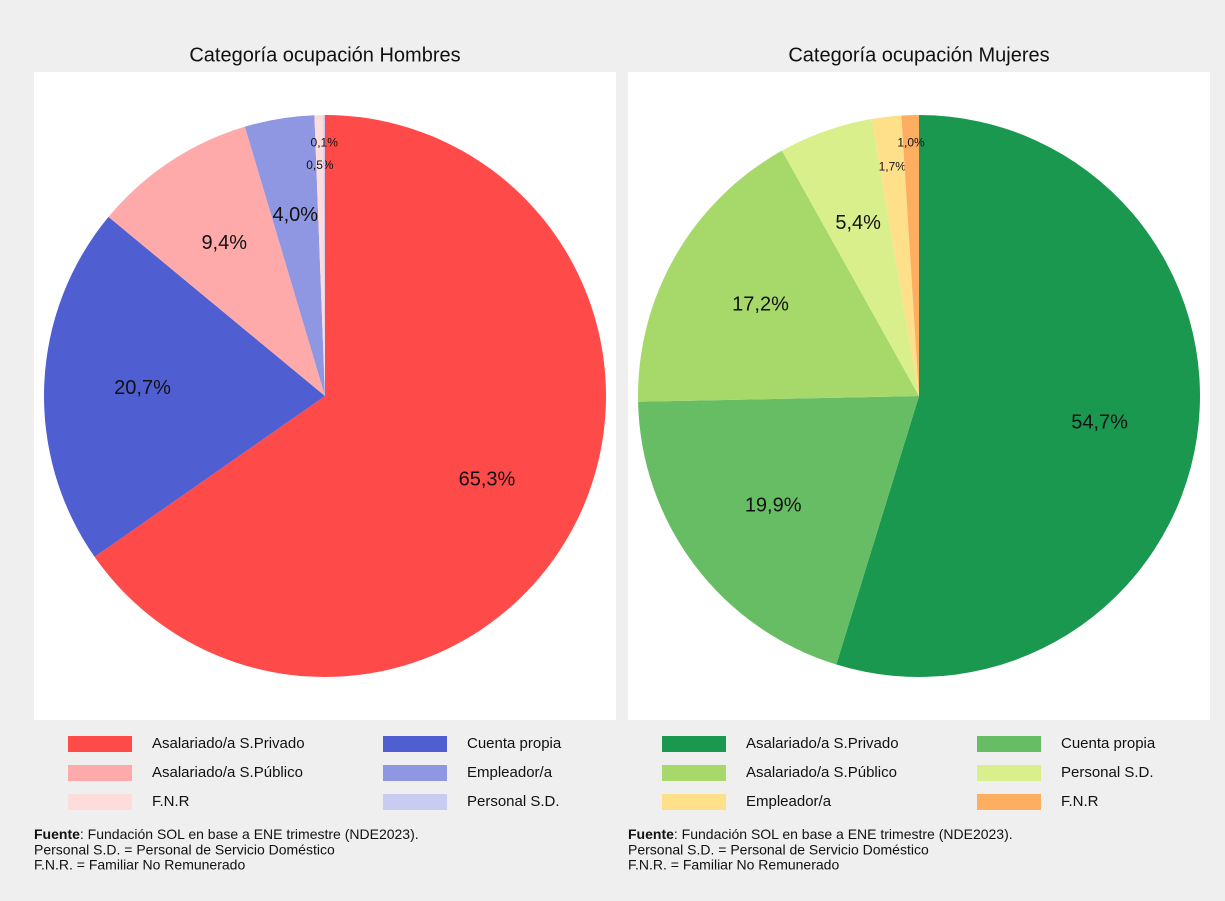 Image resolution: width=1225 pixels, height=901 pixels. Describe the element at coordinates (142, 388) in the screenshot. I see `data-label: 20,7%` at that location.